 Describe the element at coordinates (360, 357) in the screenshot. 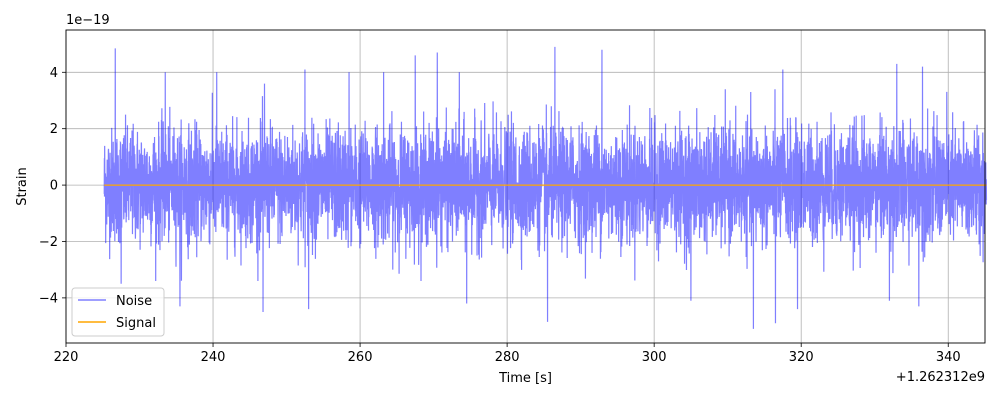

I see `x-tick-label: 260` at that location.